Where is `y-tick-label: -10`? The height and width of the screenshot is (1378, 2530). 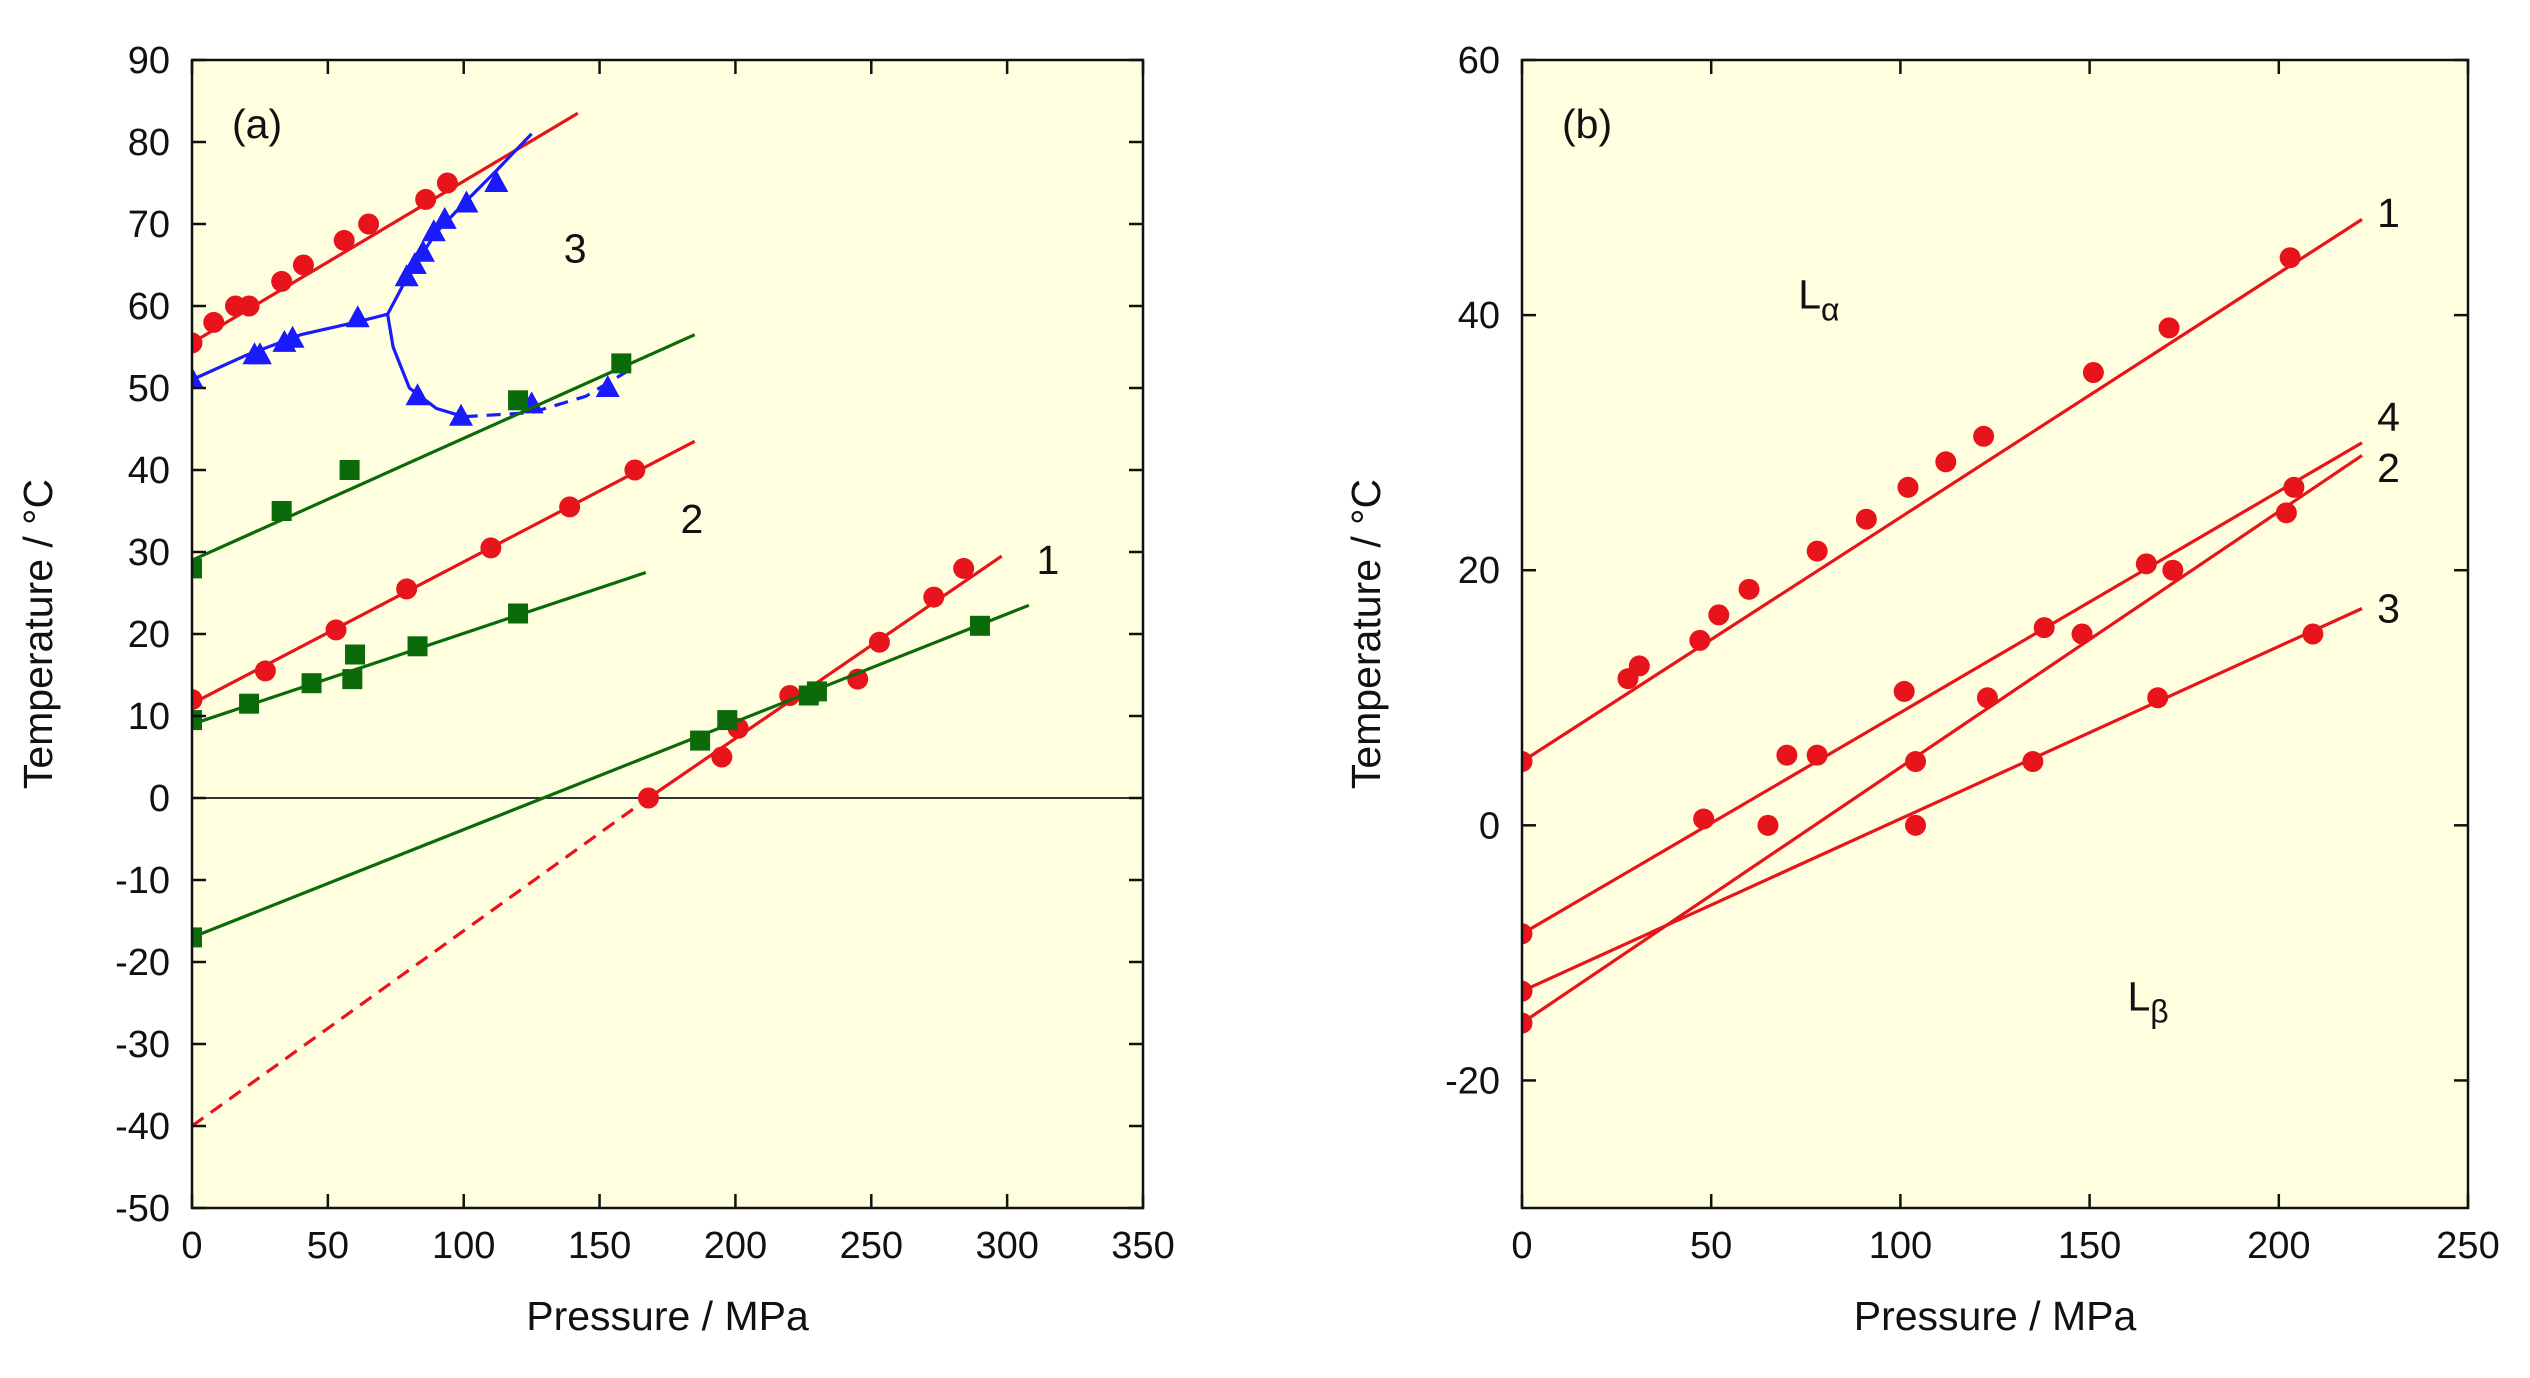 y-tick-label: -10 is located at coordinates (142, 881).